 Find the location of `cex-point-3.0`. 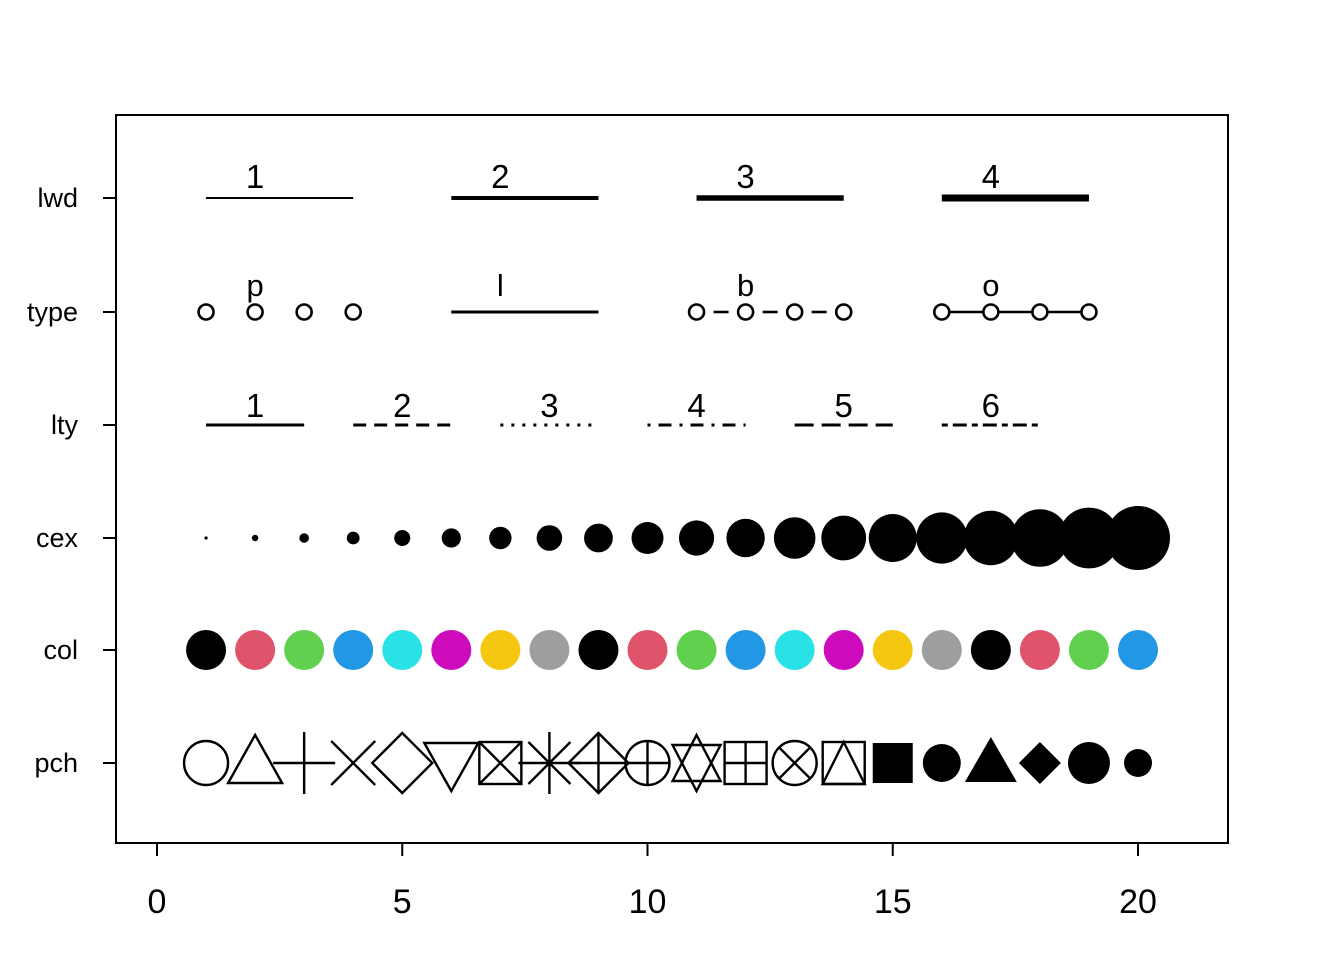

cex-point-3.0 is located at coordinates (892, 538).